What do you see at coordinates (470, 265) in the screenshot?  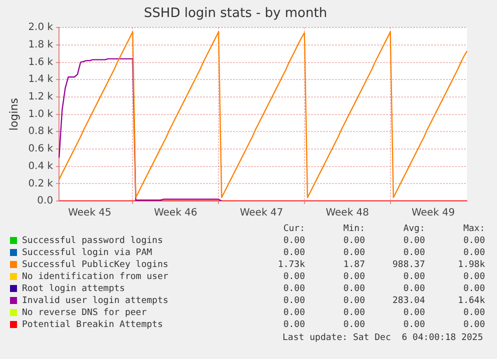 I see `text: 1.98k` at bounding box center [470, 265].